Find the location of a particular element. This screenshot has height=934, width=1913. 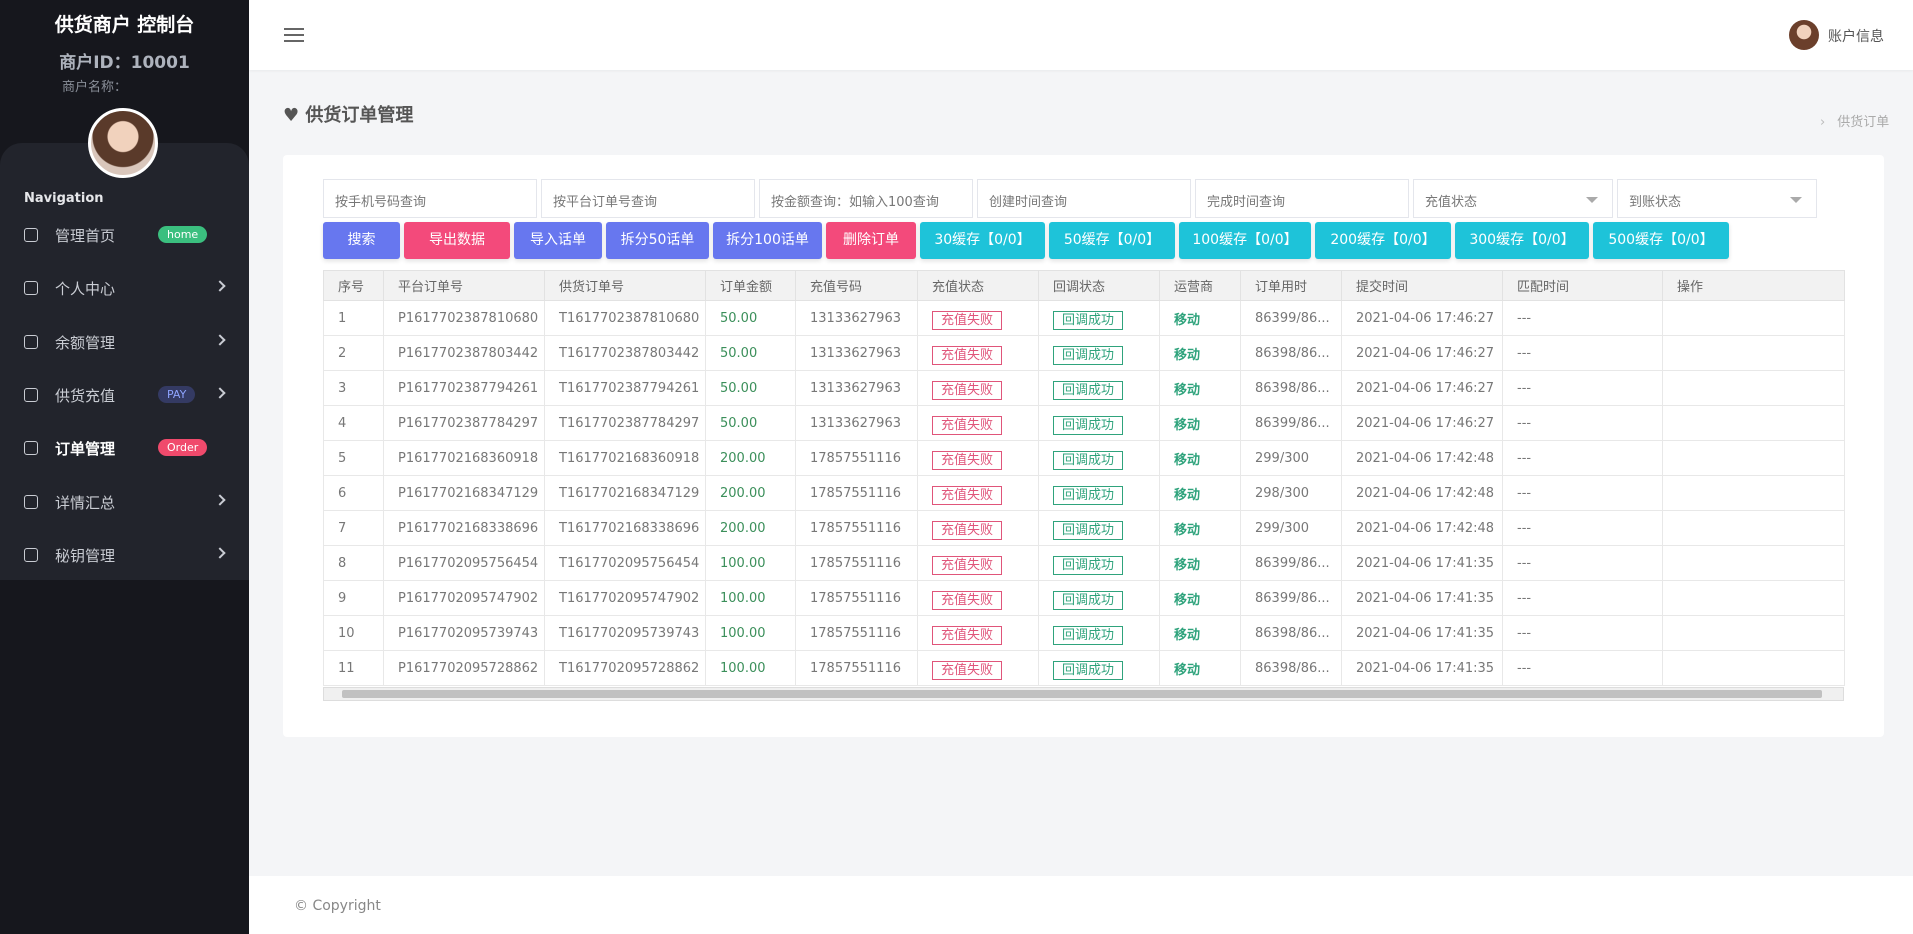

nav-item: 余额管理 is located at coordinates (124, 342).